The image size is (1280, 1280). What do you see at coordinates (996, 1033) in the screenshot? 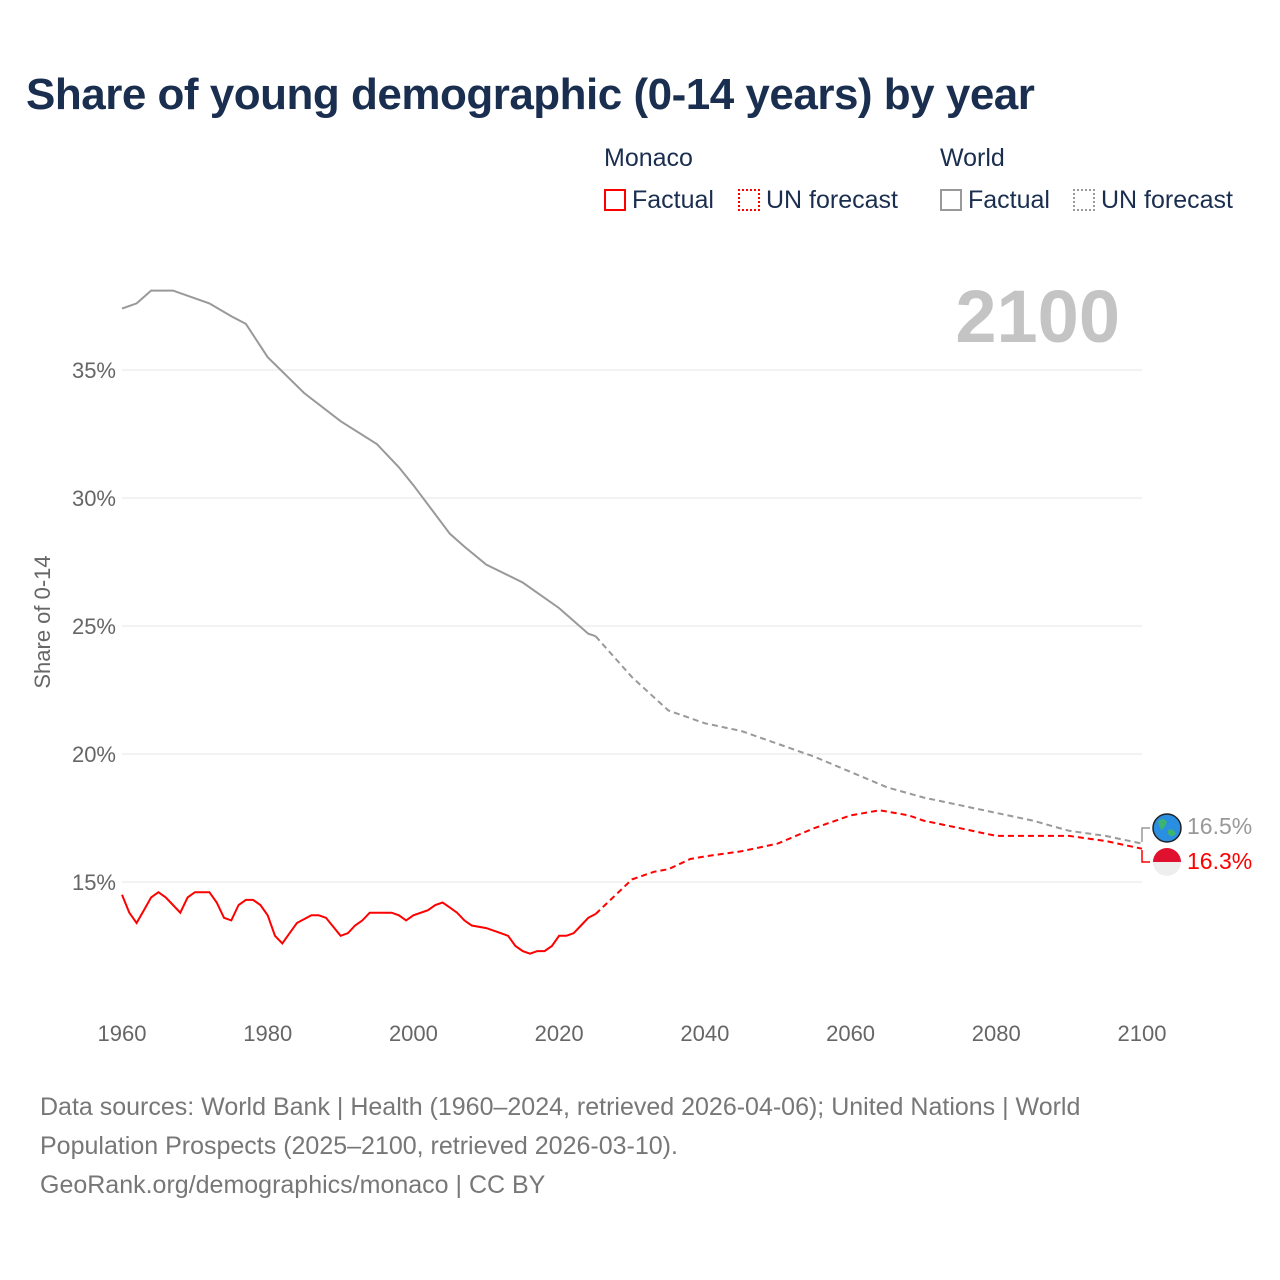
I see `x-tick-label: 2080` at bounding box center [996, 1033].